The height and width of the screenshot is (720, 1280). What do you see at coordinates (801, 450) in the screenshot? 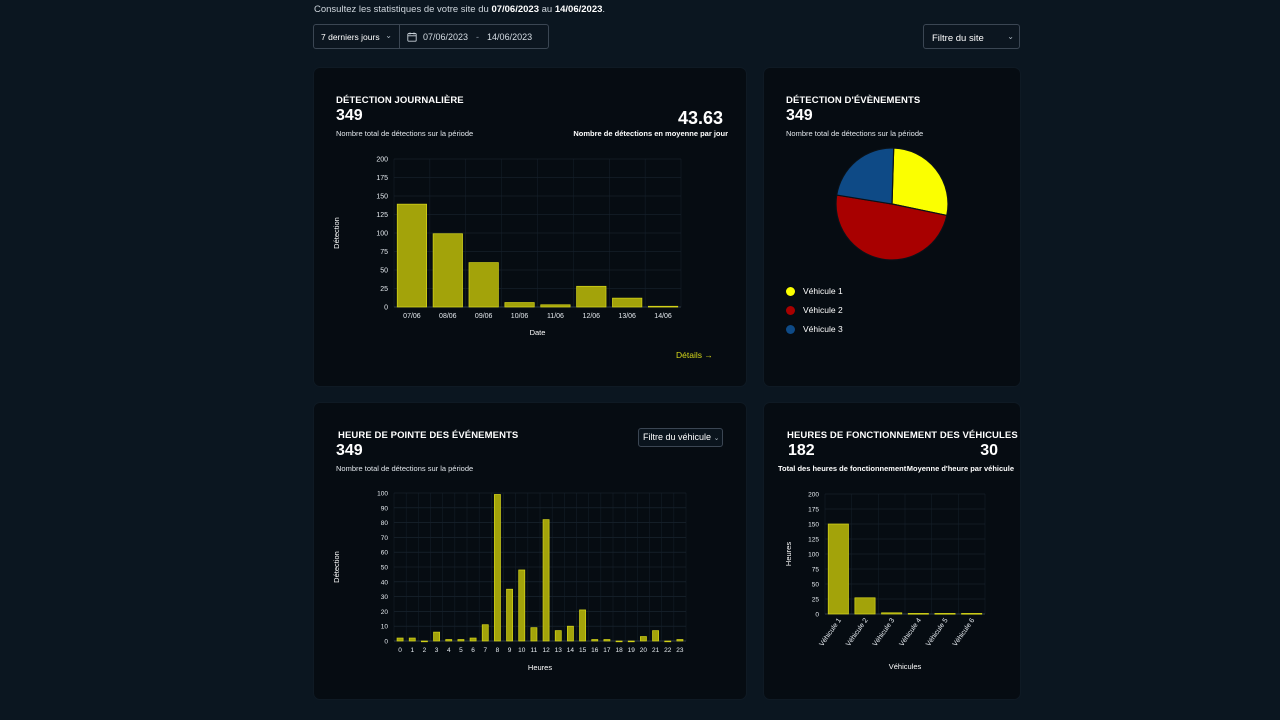
I see `hours-total-value: 182` at bounding box center [801, 450].